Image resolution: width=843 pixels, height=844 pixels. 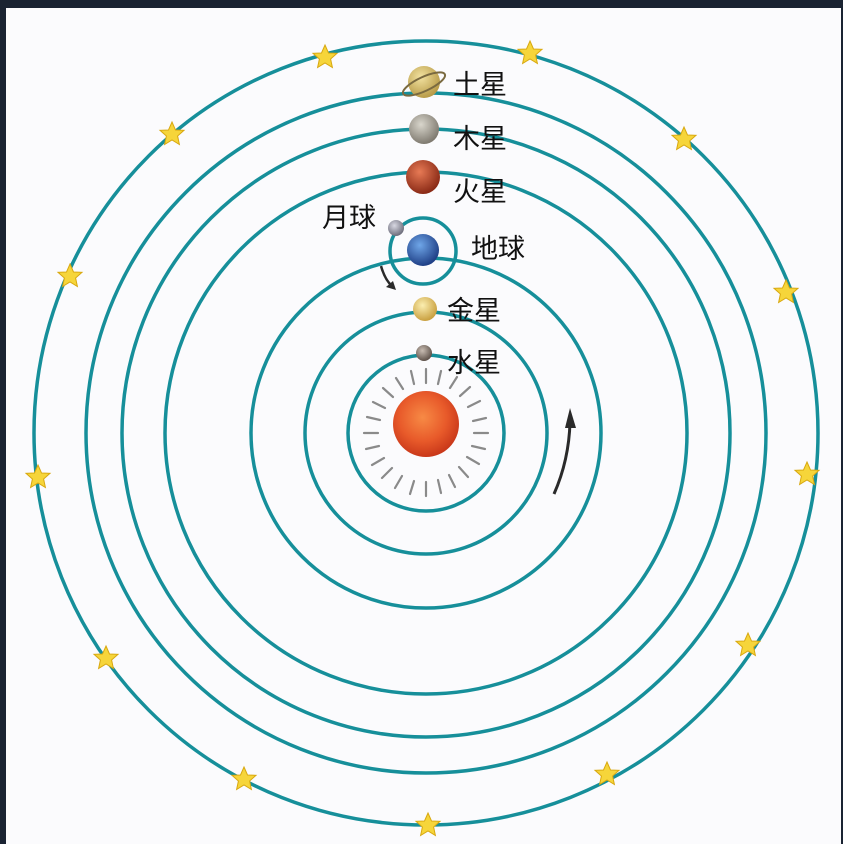 What do you see at coordinates (480, 139) in the screenshot?
I see `jupiter-label: 木星` at bounding box center [480, 139].